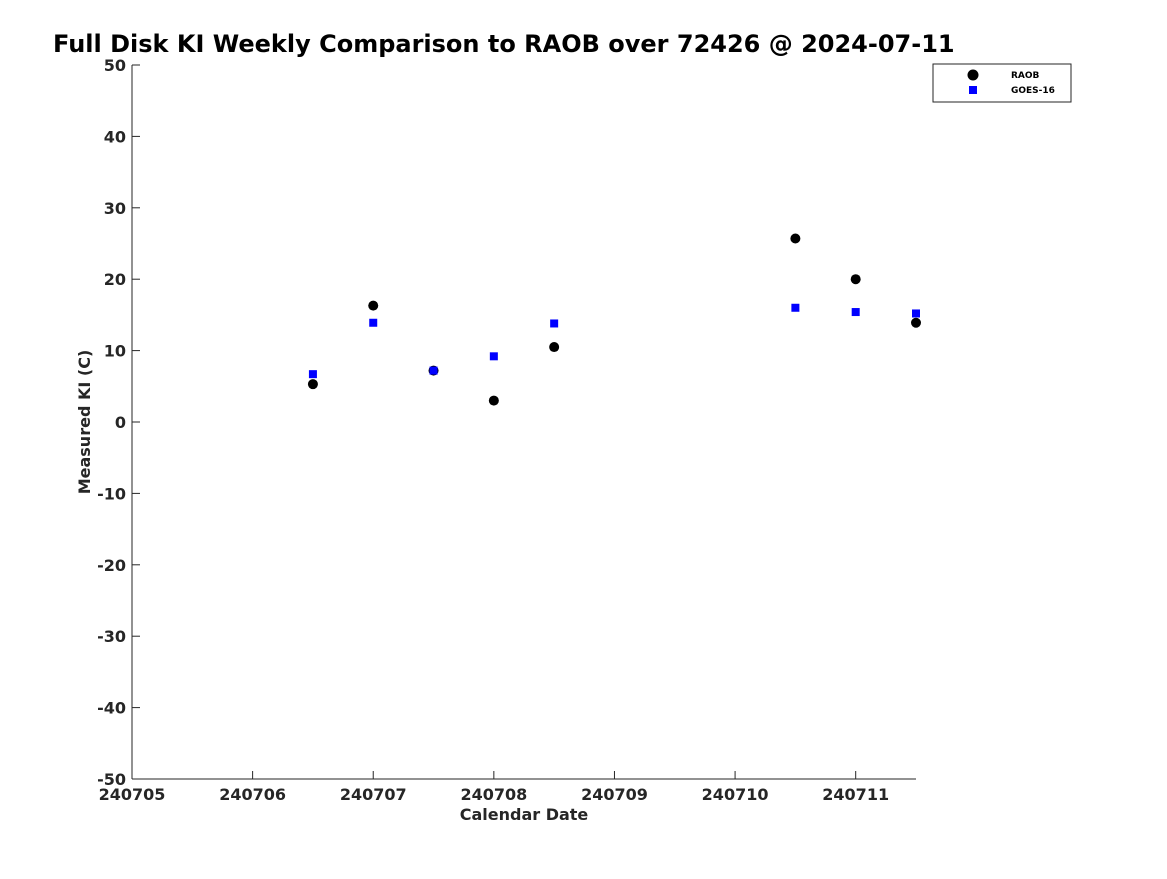 This screenshot has width=1167, height=879. What do you see at coordinates (1033, 91) in the screenshot?
I see `legend-label: GOES-16` at bounding box center [1033, 91].